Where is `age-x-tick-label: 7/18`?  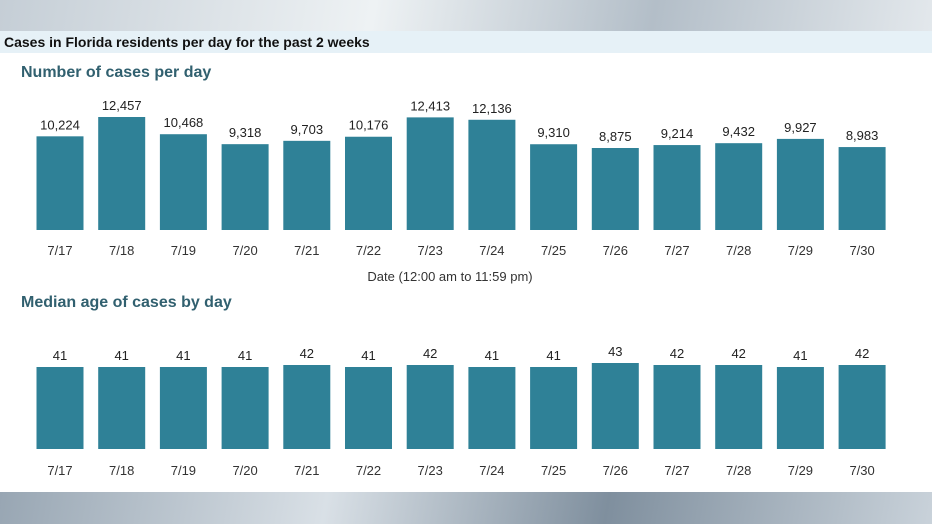
age-x-tick-label: 7/18 is located at coordinates (121, 470).